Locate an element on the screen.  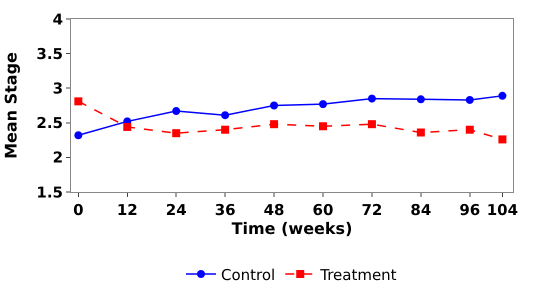
x-tick-label: 60 is located at coordinates (323, 210).